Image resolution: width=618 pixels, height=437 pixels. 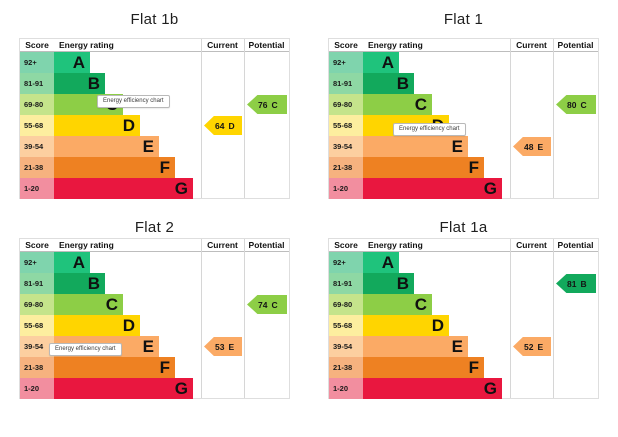 What do you see at coordinates (463, 146) in the screenshot?
I see `band-row-e: 39-54 E` at bounding box center [463, 146].